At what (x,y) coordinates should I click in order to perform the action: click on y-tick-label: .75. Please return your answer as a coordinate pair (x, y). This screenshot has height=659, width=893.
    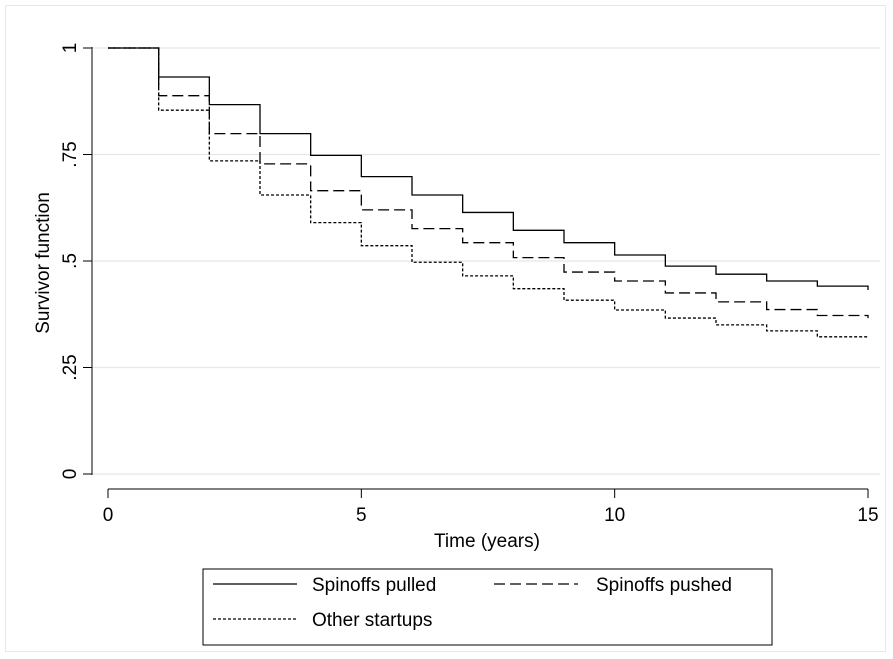
    Looking at the image, I should click on (70, 154).